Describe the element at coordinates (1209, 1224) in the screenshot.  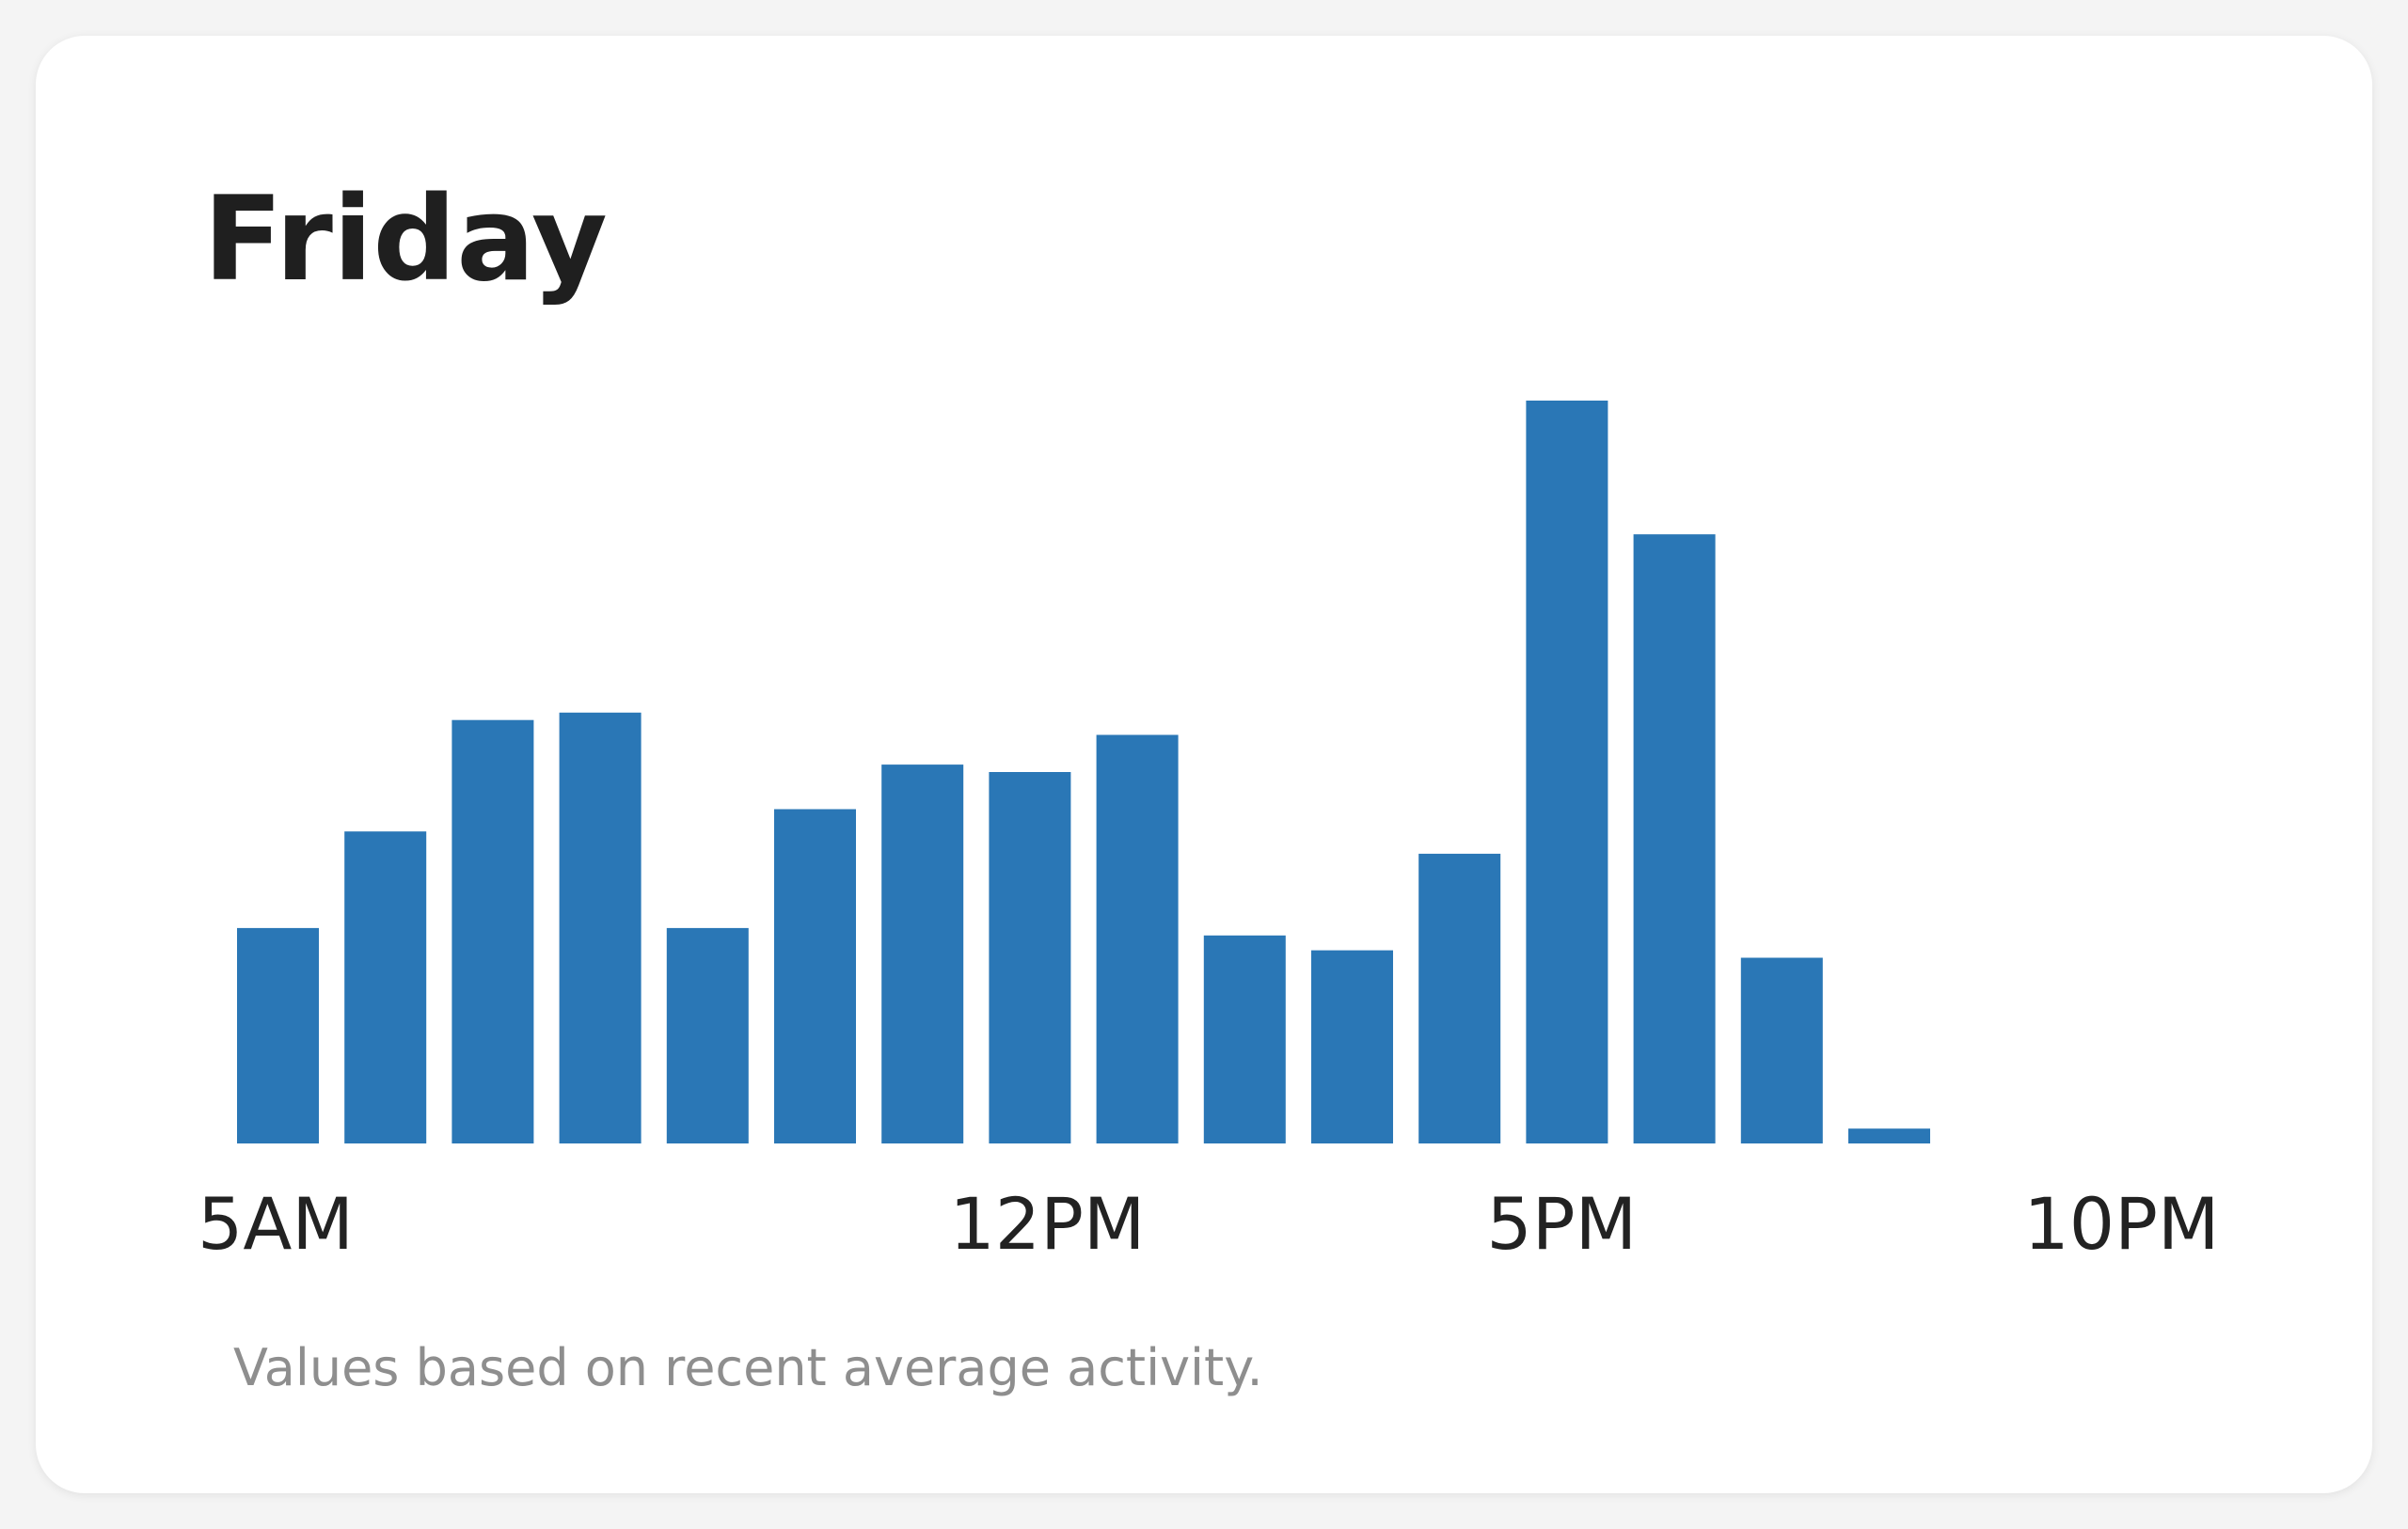
I see `x-axis-tick-labels: 5AM 12PM 5PM 10PM` at that location.